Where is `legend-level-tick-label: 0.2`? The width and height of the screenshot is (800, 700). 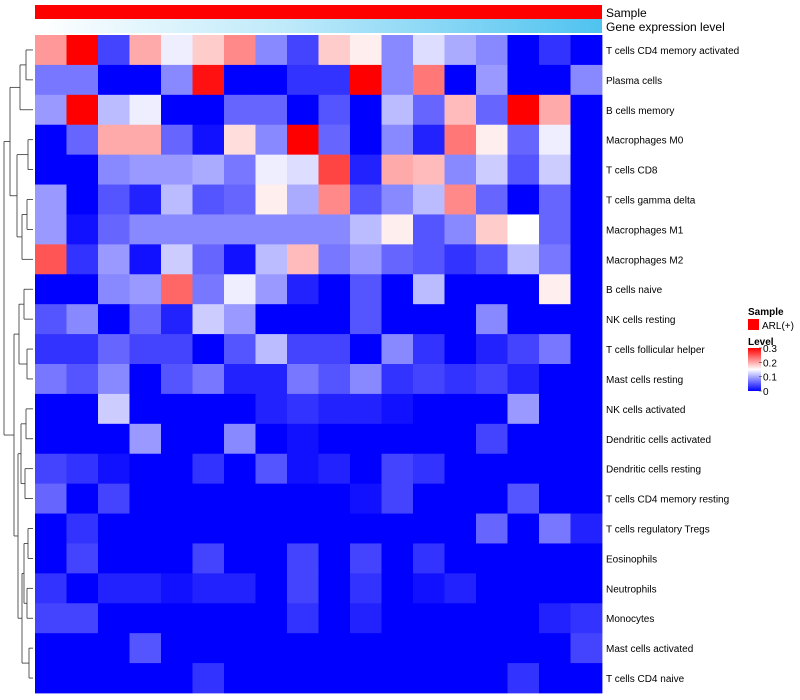 legend-level-tick-label: 0.2 is located at coordinates (770, 363).